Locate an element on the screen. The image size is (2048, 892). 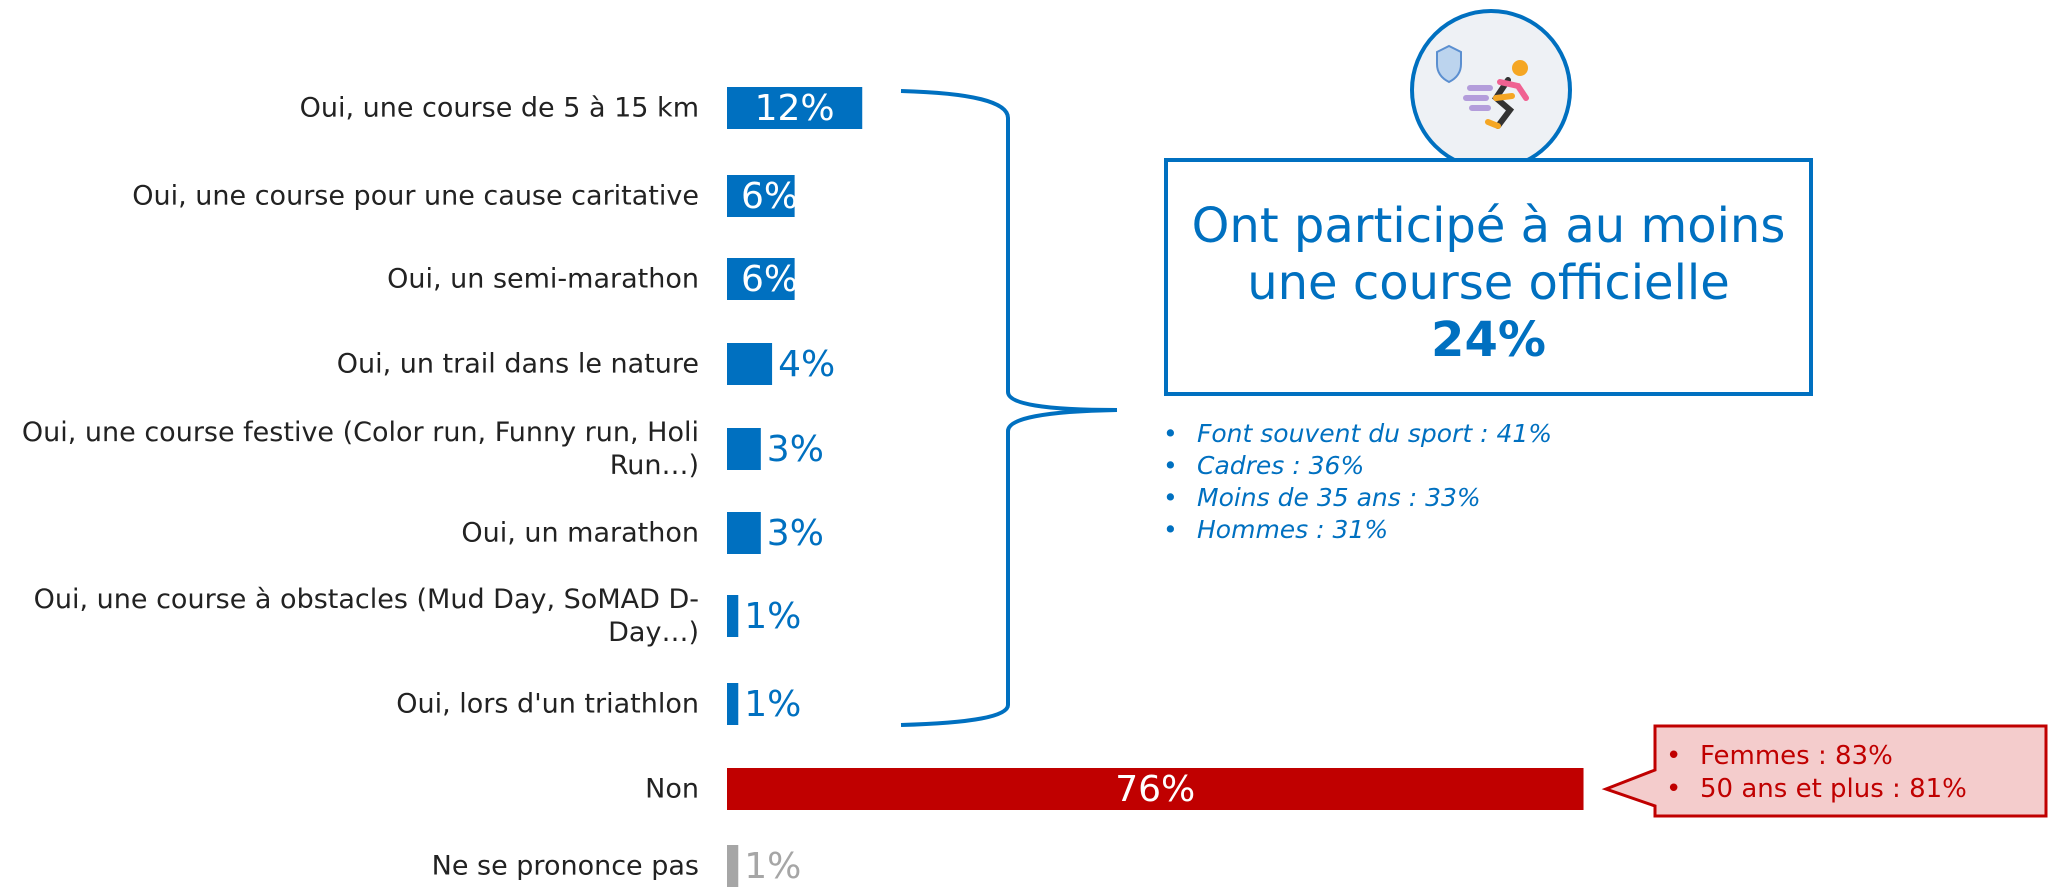
category-label: Ne se prononce pas is located at coordinates (565, 866).